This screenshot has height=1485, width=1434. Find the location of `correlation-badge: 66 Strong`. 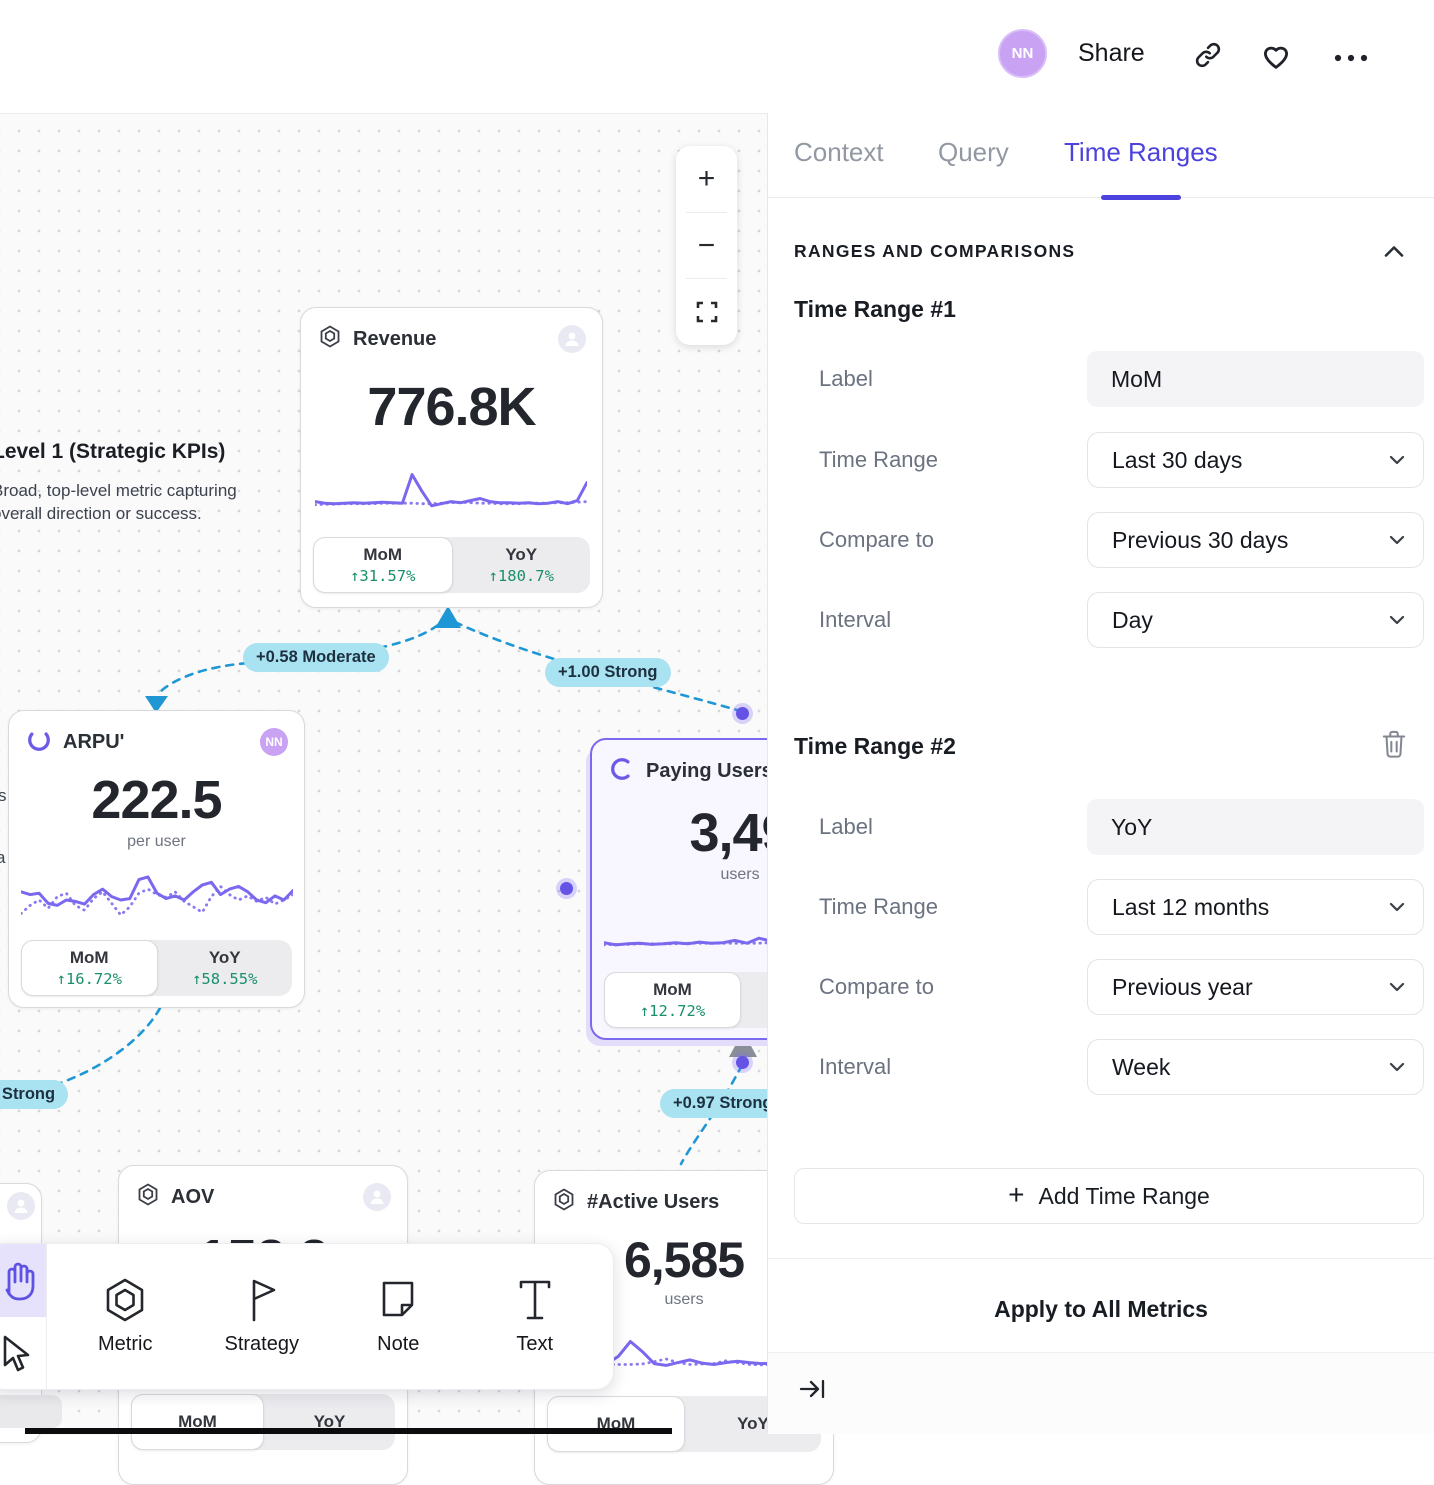

correlation-badge: 66 Strong is located at coordinates (34, 1094).